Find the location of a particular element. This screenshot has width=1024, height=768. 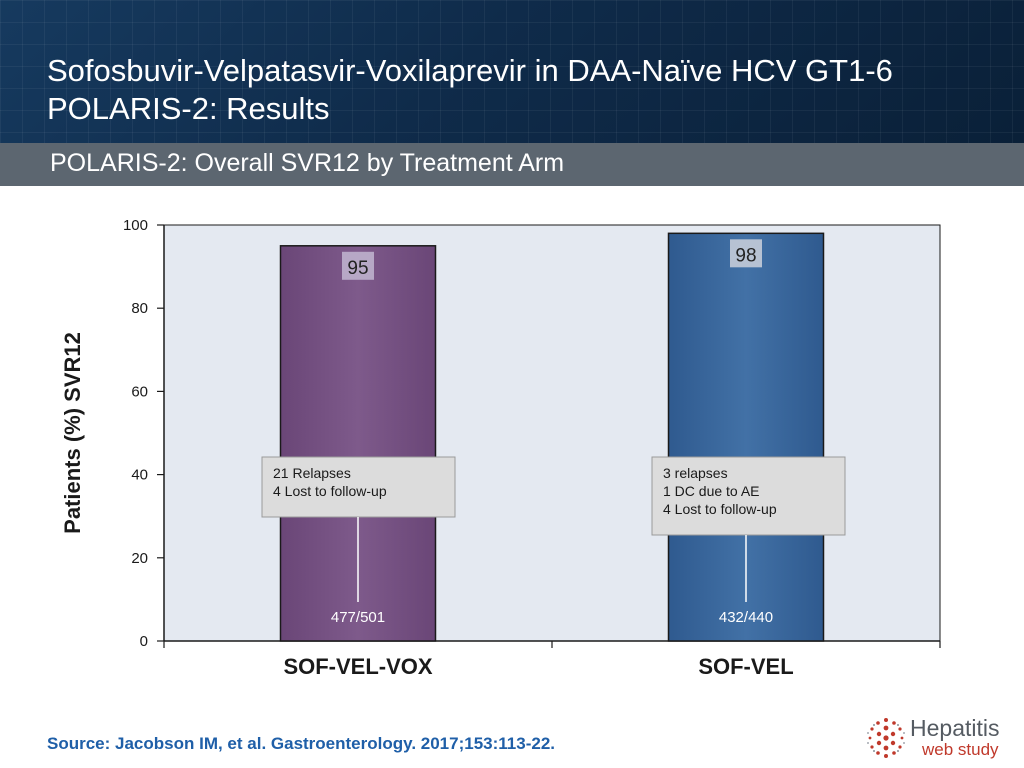

y-tick-label: 80 is located at coordinates (139, 308).